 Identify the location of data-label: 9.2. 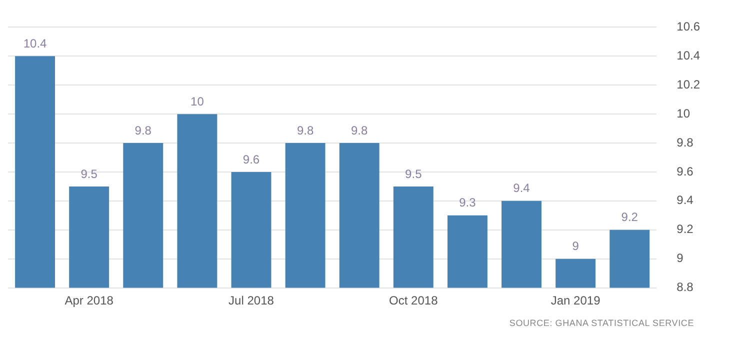
(629, 217).